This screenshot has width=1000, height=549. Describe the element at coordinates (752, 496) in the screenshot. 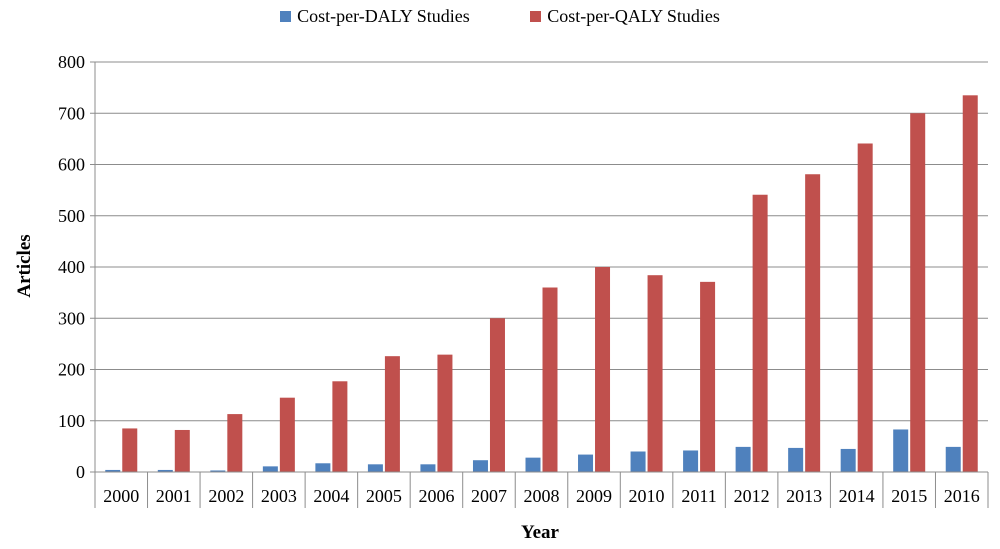

I see `x-tick-label: 2012` at that location.